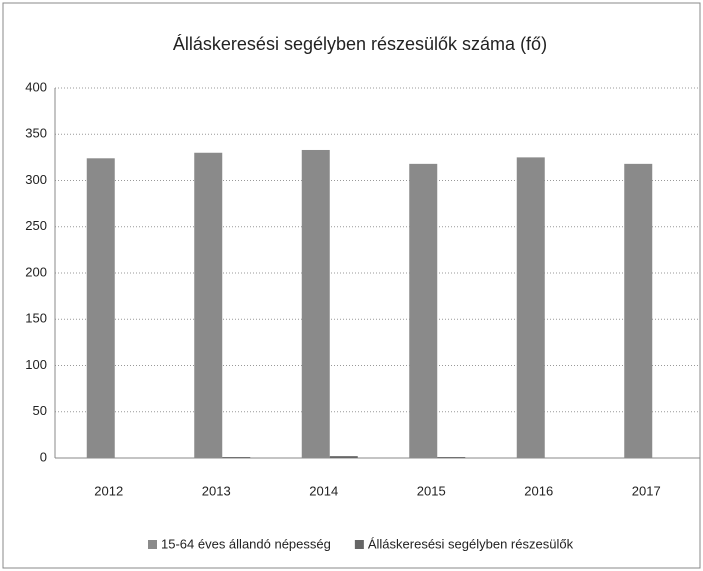 The image size is (703, 571). I want to click on legend-label: Álláskeresési segélyben részesülők, so click(471, 543).